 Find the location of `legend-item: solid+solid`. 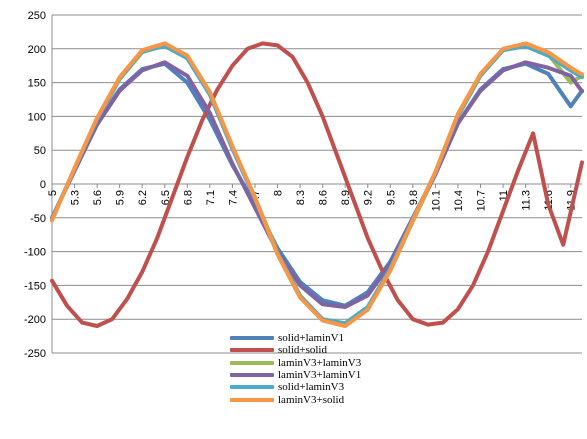

legend-item: solid+solid is located at coordinates (315, 350).